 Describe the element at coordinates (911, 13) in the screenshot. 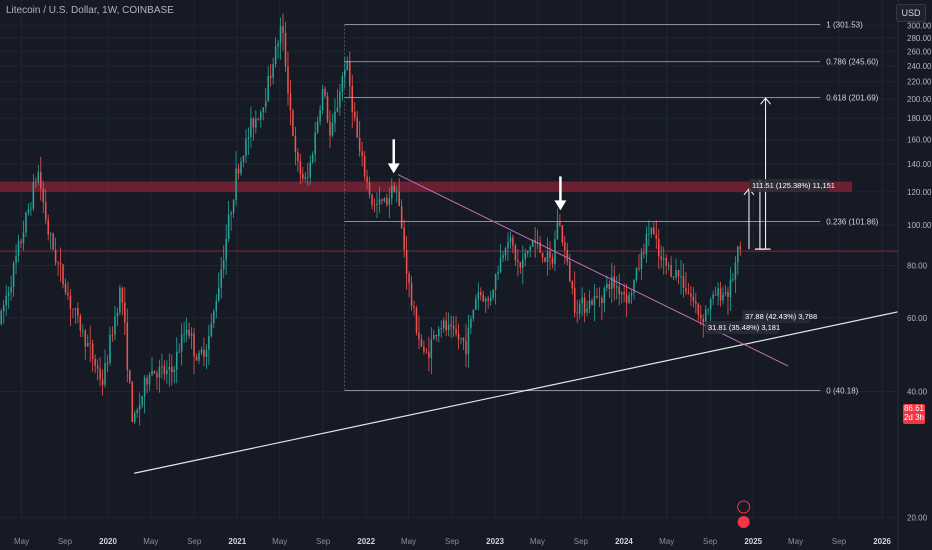

I see `currency-button: USD` at that location.